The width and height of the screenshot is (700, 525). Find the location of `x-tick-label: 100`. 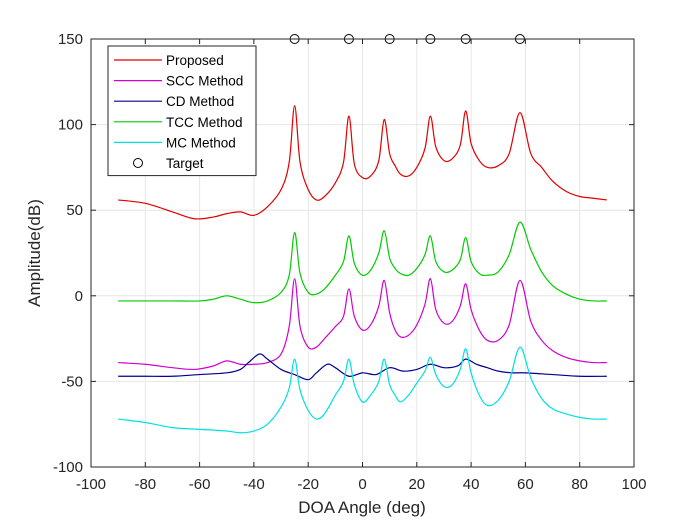

x-tick-label: 100 is located at coordinates (633, 484).